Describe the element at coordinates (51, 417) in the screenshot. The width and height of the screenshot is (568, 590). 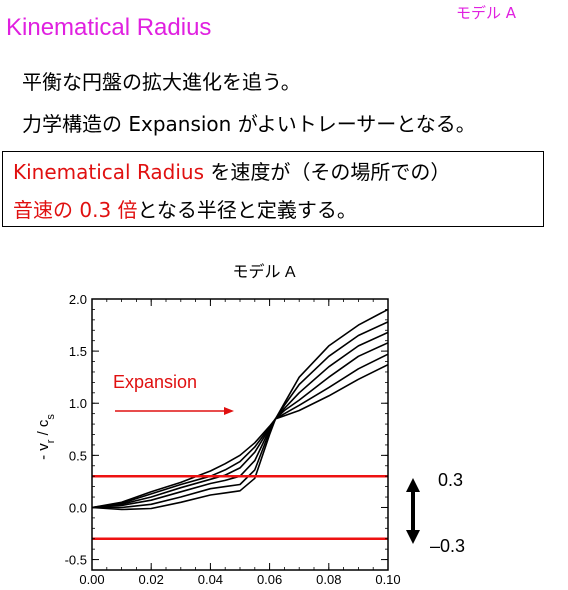
I see `y-axis-label-subscript: s` at that location.